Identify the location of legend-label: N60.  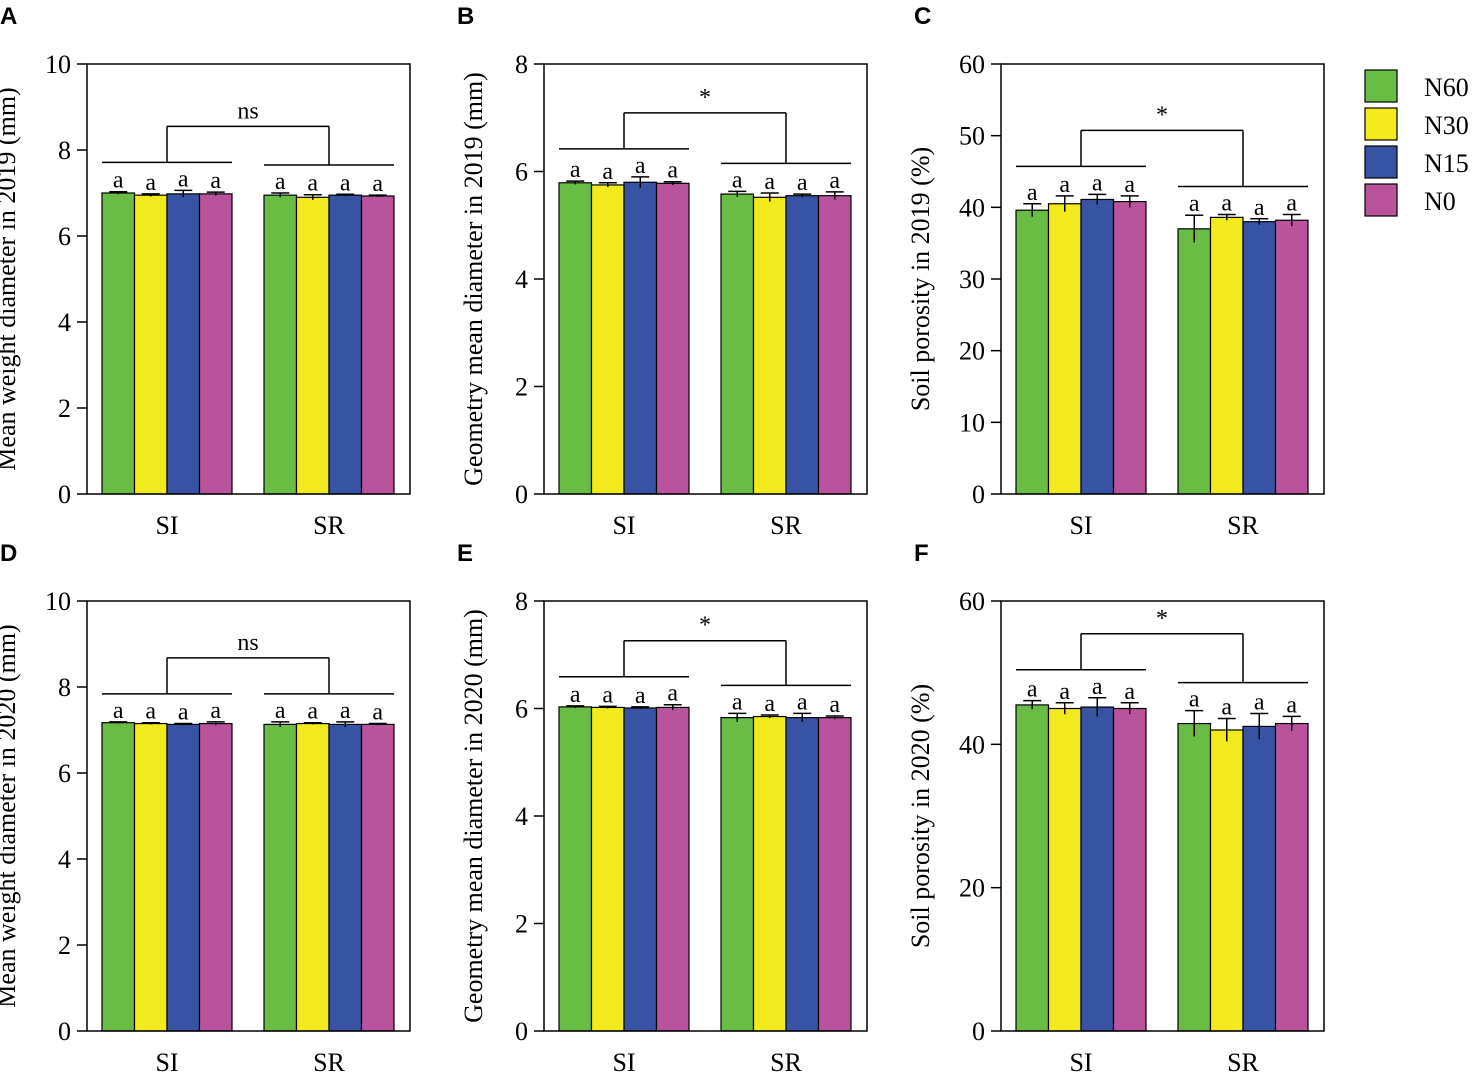
(1446, 87).